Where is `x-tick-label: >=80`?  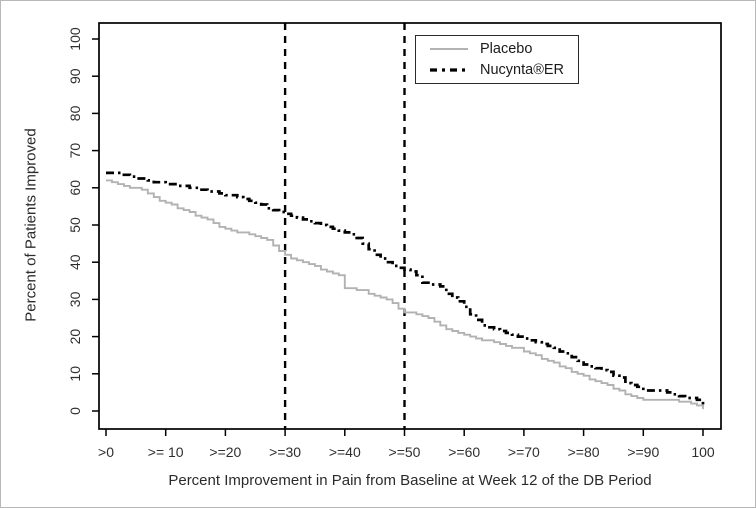
x-tick-label: >=80 is located at coordinates (584, 452).